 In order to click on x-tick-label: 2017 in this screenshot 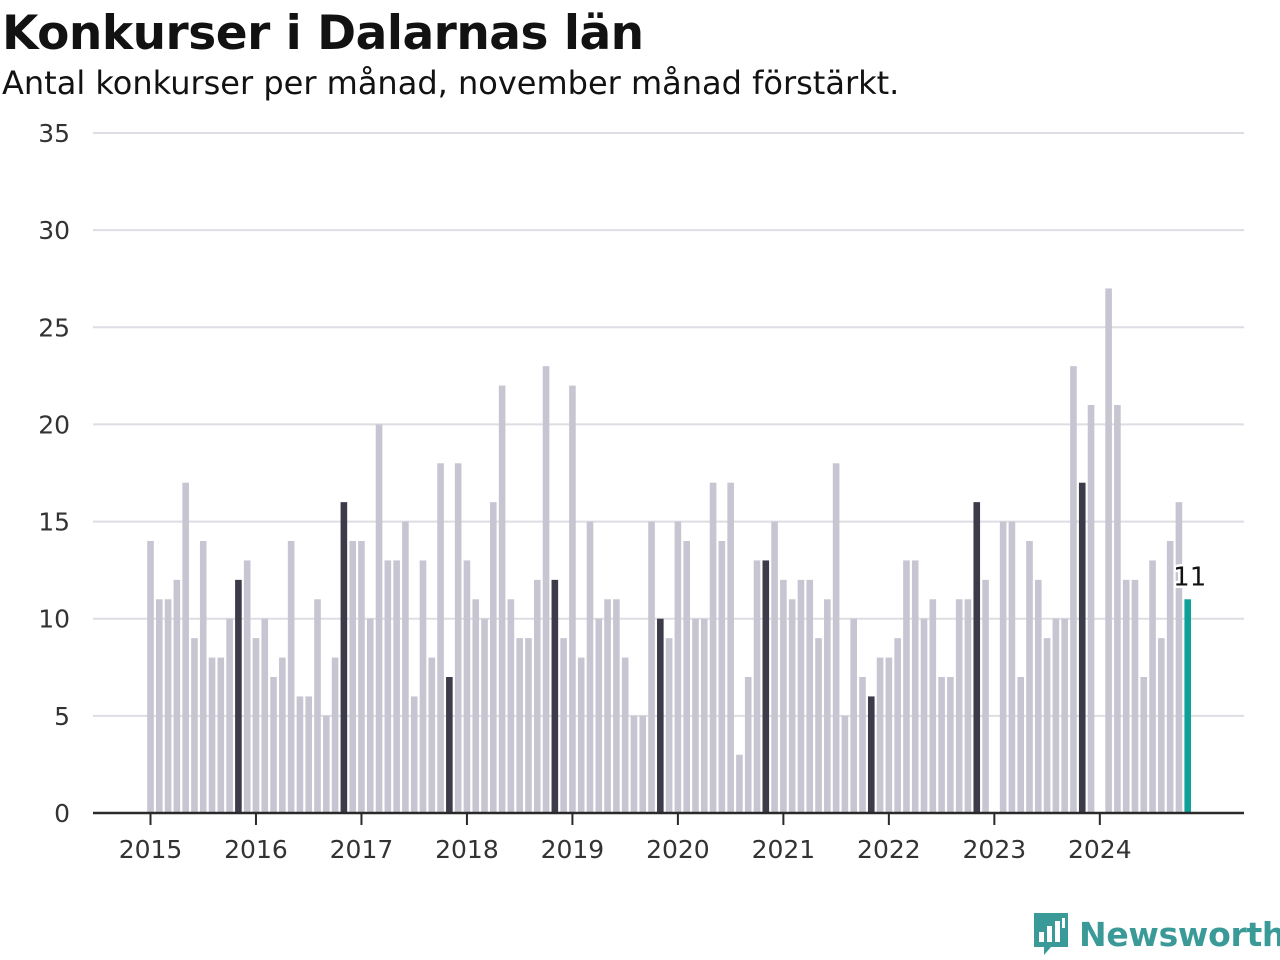, I will do `click(362, 849)`.